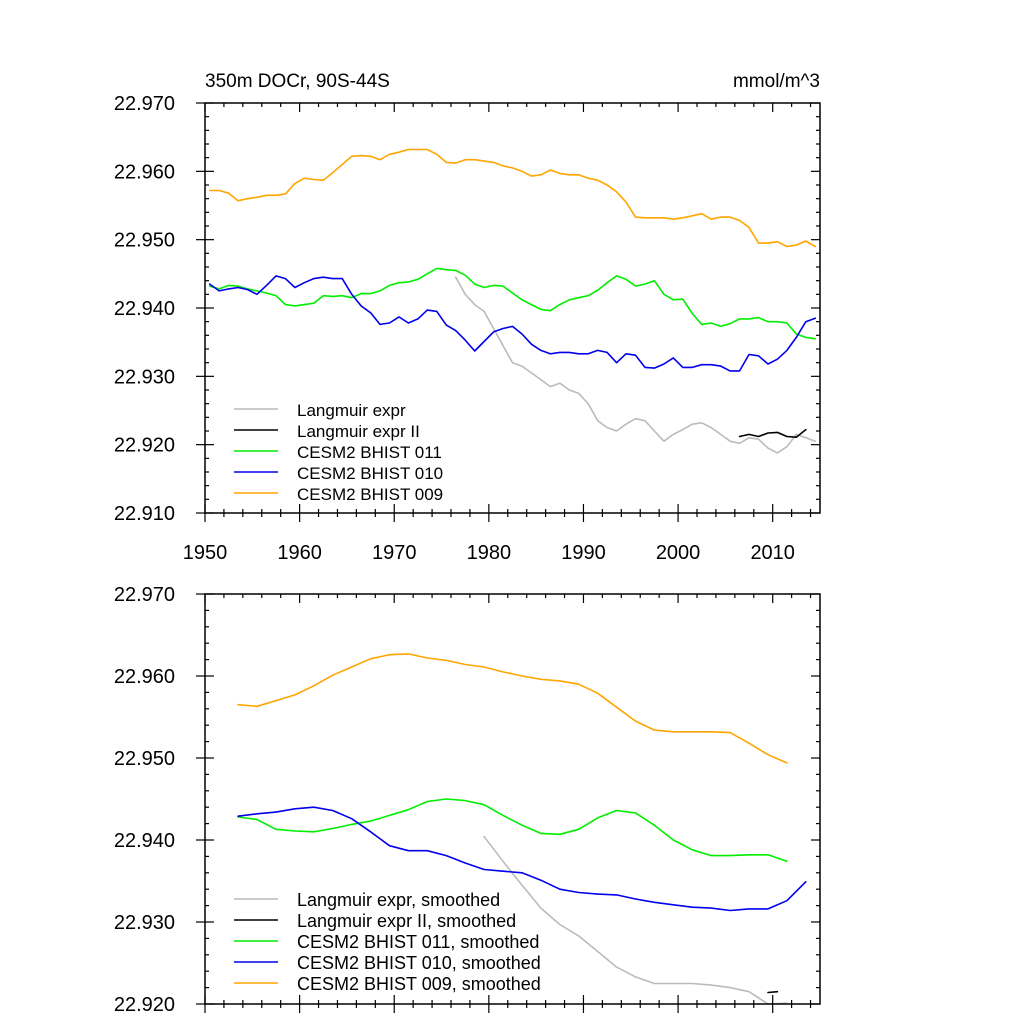  I want to click on x-tick-label: 2000, so click(678, 553).